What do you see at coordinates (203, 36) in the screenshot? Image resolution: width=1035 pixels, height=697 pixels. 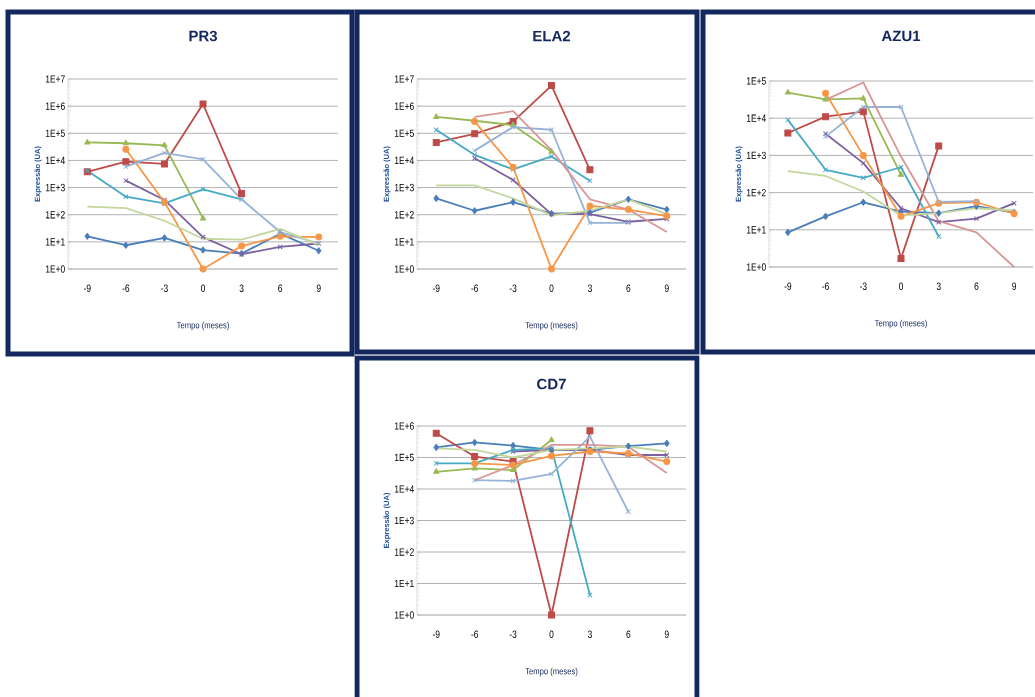 I see `chart-title: PR3` at bounding box center [203, 36].